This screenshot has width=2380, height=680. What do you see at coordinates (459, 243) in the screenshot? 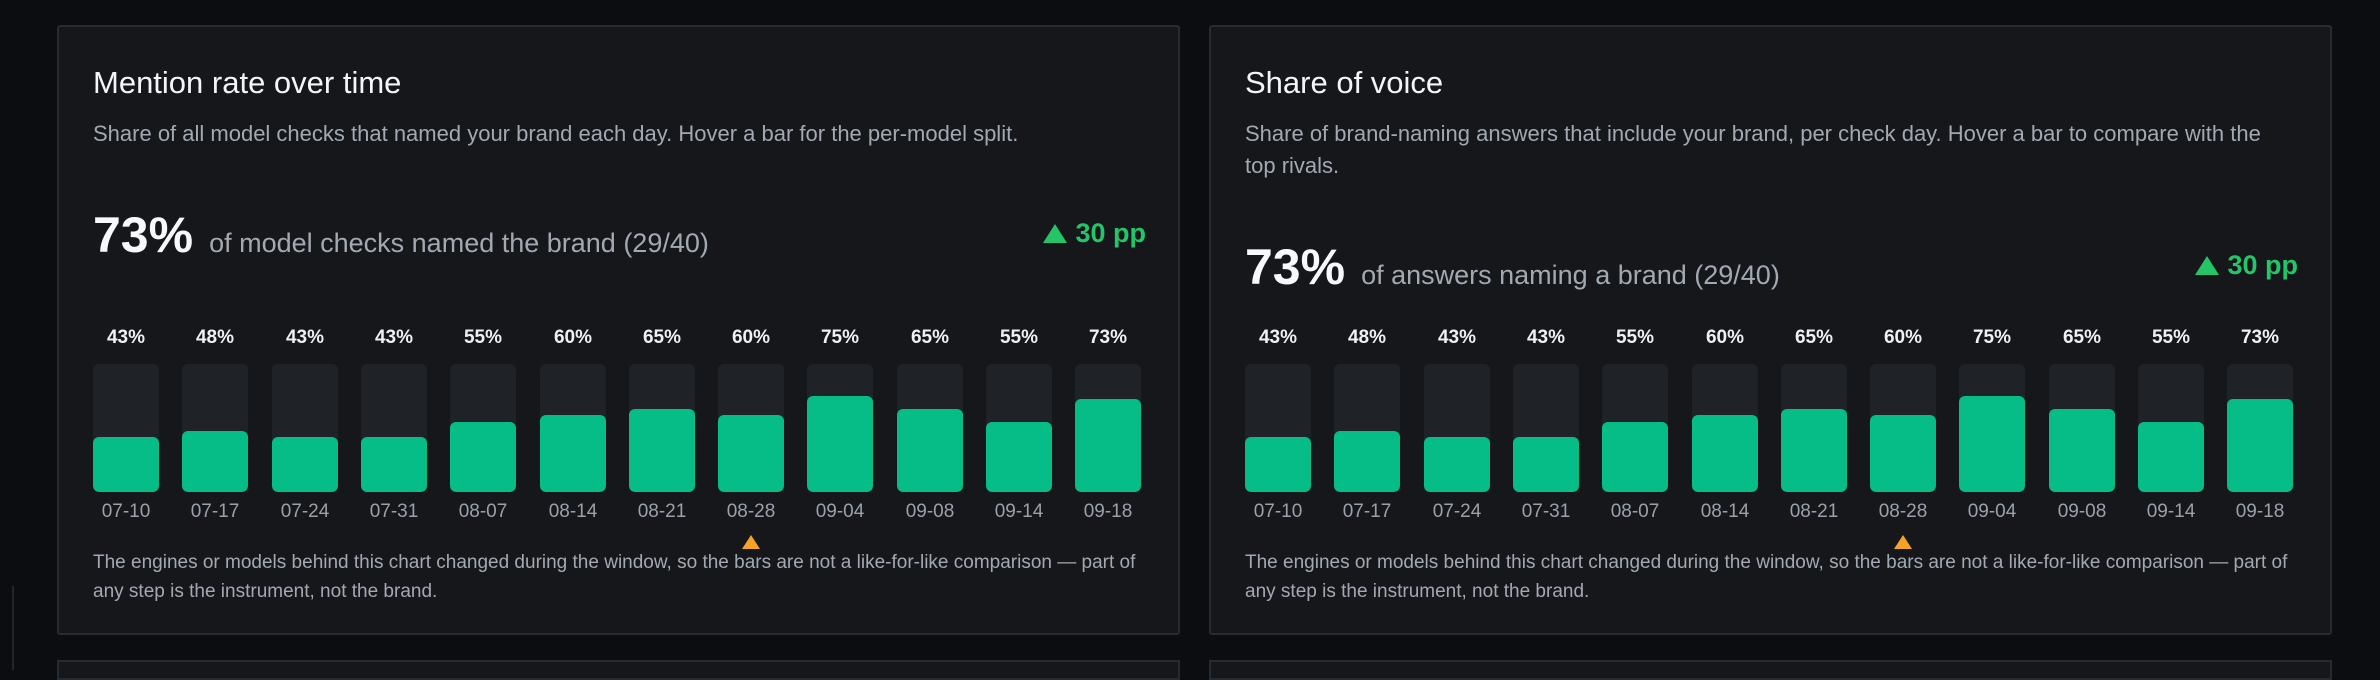
I see `kpi-description: of model checks named the brand (29/40)` at bounding box center [459, 243].